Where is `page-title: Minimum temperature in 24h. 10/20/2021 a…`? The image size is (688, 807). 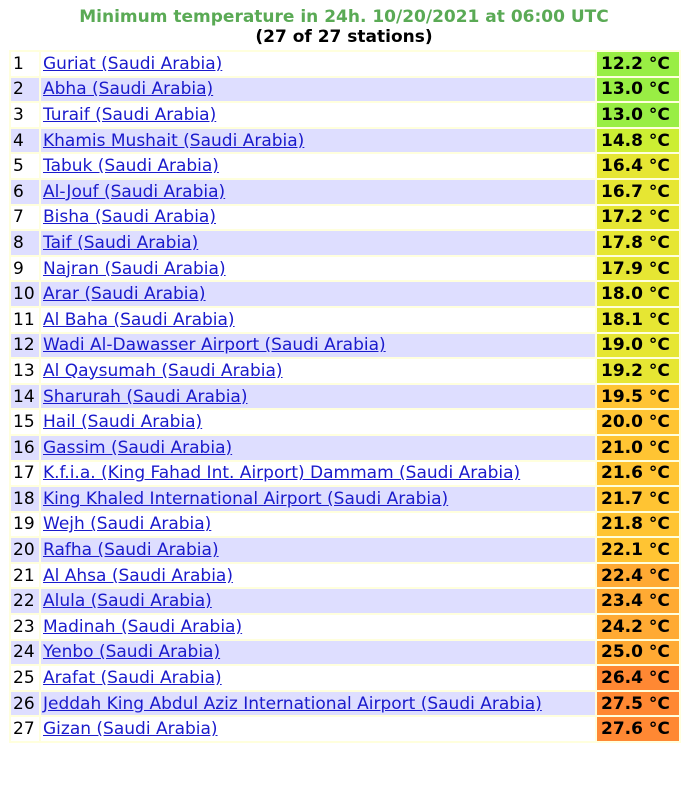
page-title: Minimum temperature in 24h. 10/20/2021 a… is located at coordinates (344, 17).